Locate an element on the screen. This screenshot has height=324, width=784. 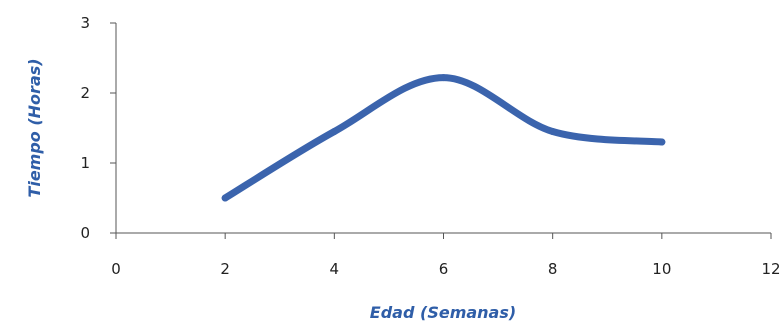
y-tick-label: 2 is located at coordinates (85, 93).